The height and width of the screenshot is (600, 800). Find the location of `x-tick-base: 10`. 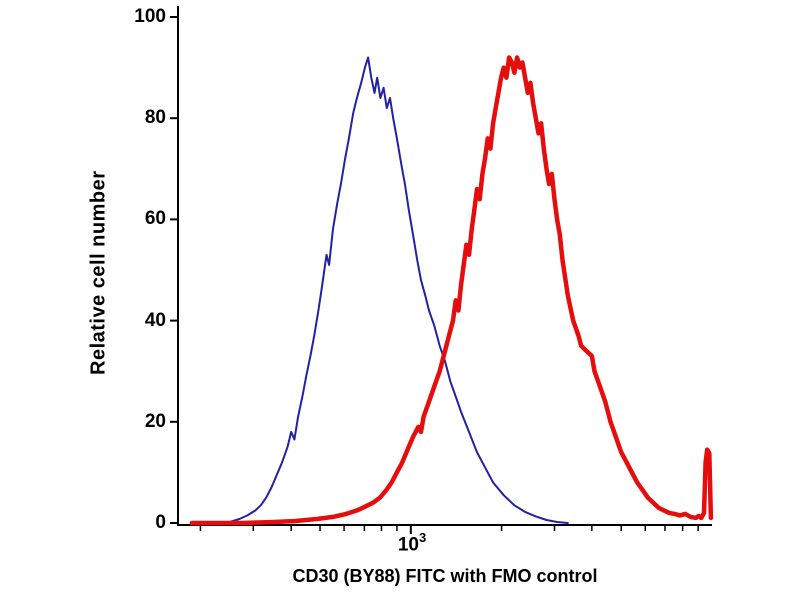

x-tick-base: 10 is located at coordinates (408, 545).